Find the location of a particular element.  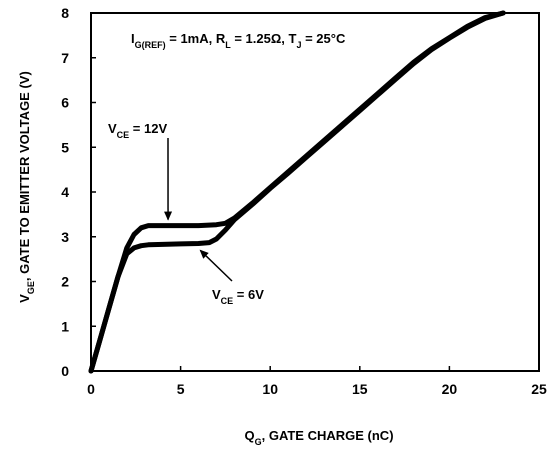

x-axis-title: QG, GATE CHARGE (nC) is located at coordinates (318, 437).